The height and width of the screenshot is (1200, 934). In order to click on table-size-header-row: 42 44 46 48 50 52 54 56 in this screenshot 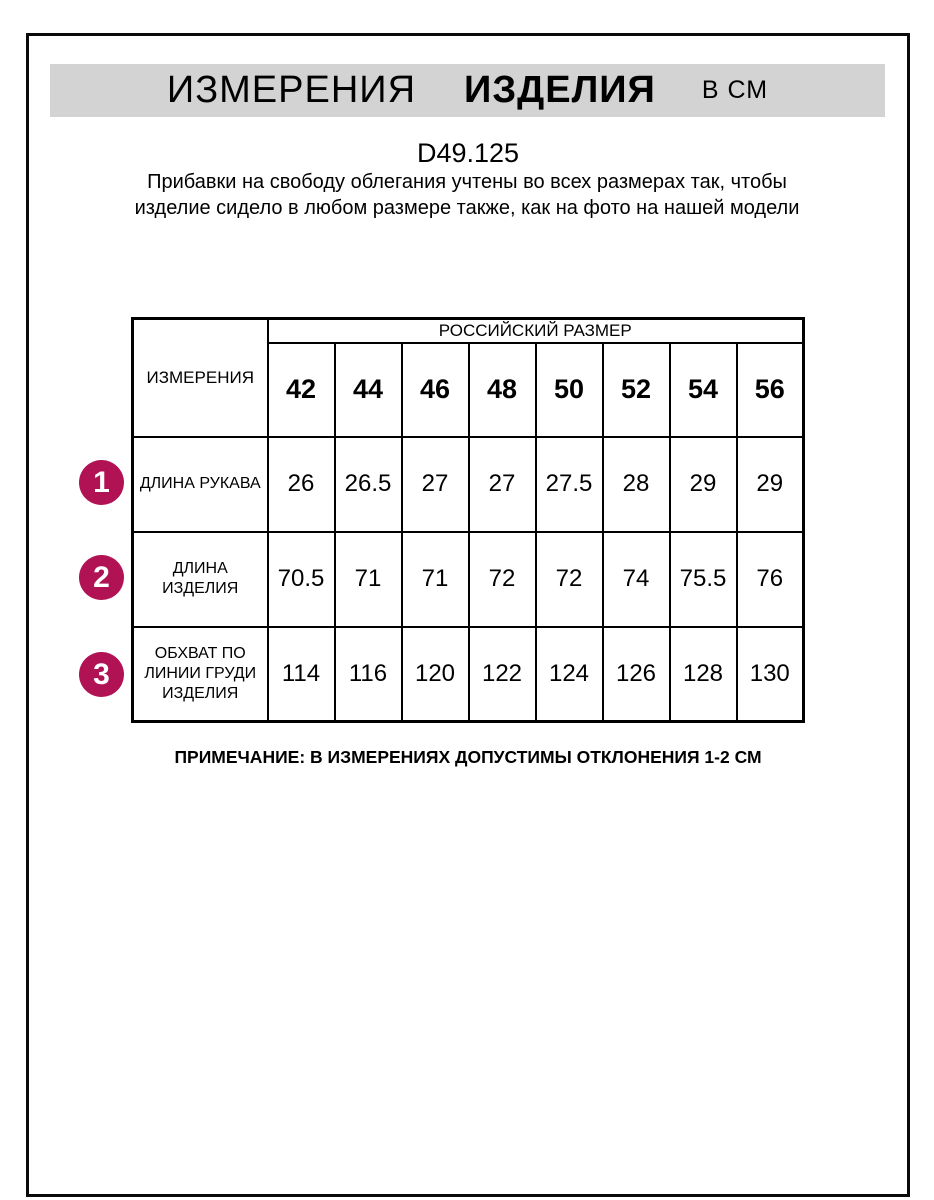, I will do `click(469, 389)`.